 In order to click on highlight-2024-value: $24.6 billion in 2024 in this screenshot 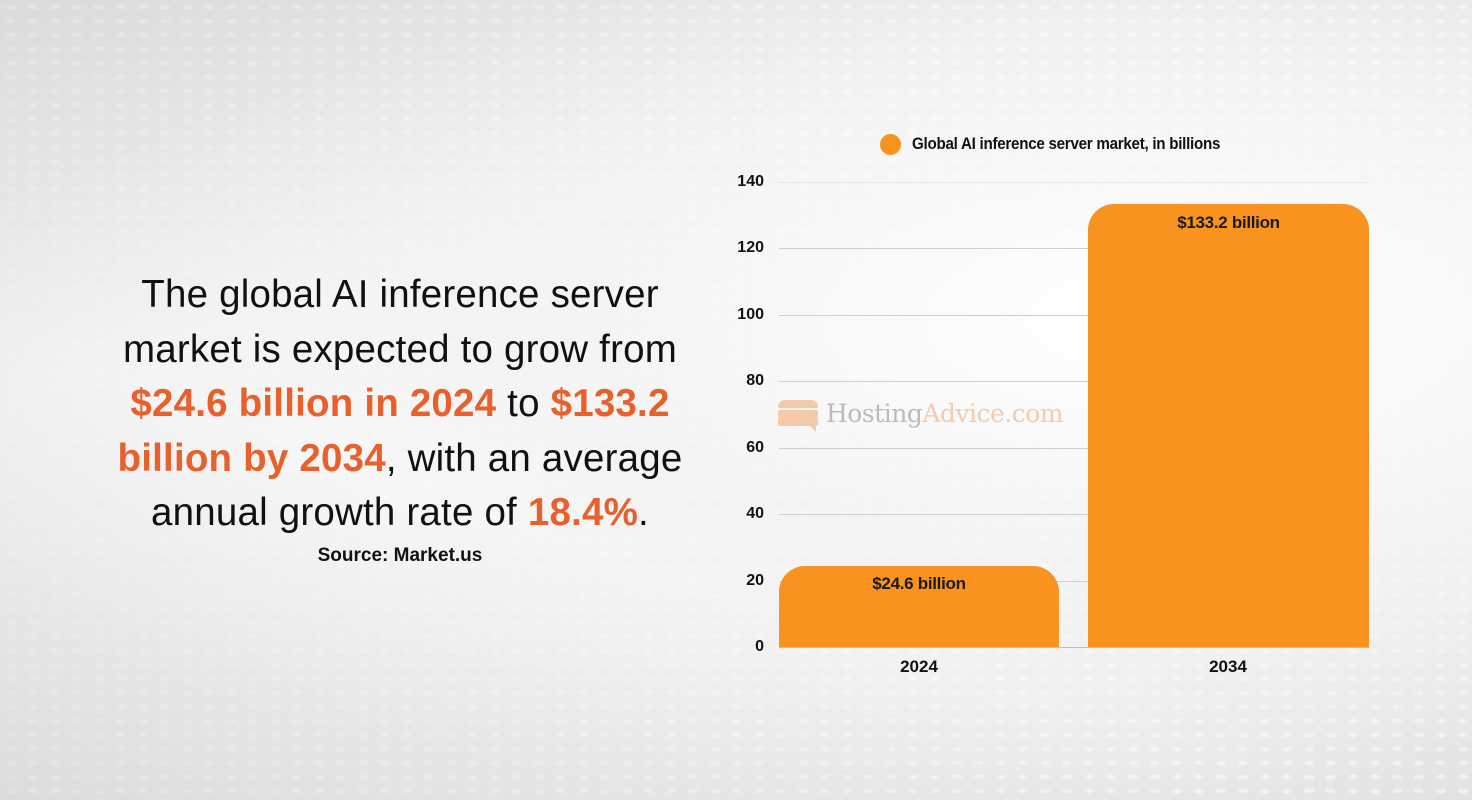, I will do `click(313, 403)`.